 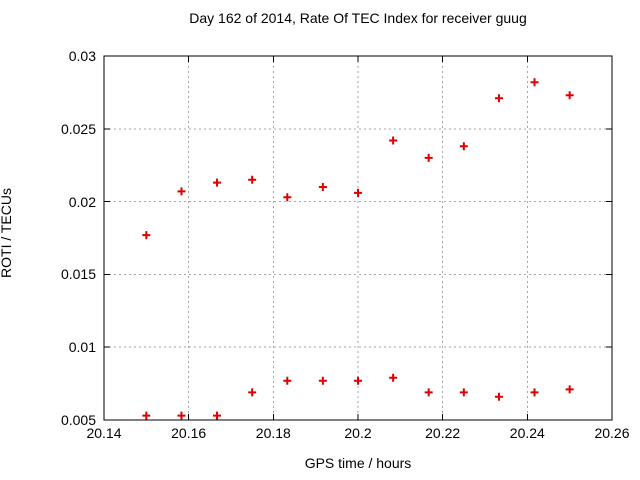 What do you see at coordinates (527, 433) in the screenshot?
I see `x-tick-label: 20.24` at bounding box center [527, 433].